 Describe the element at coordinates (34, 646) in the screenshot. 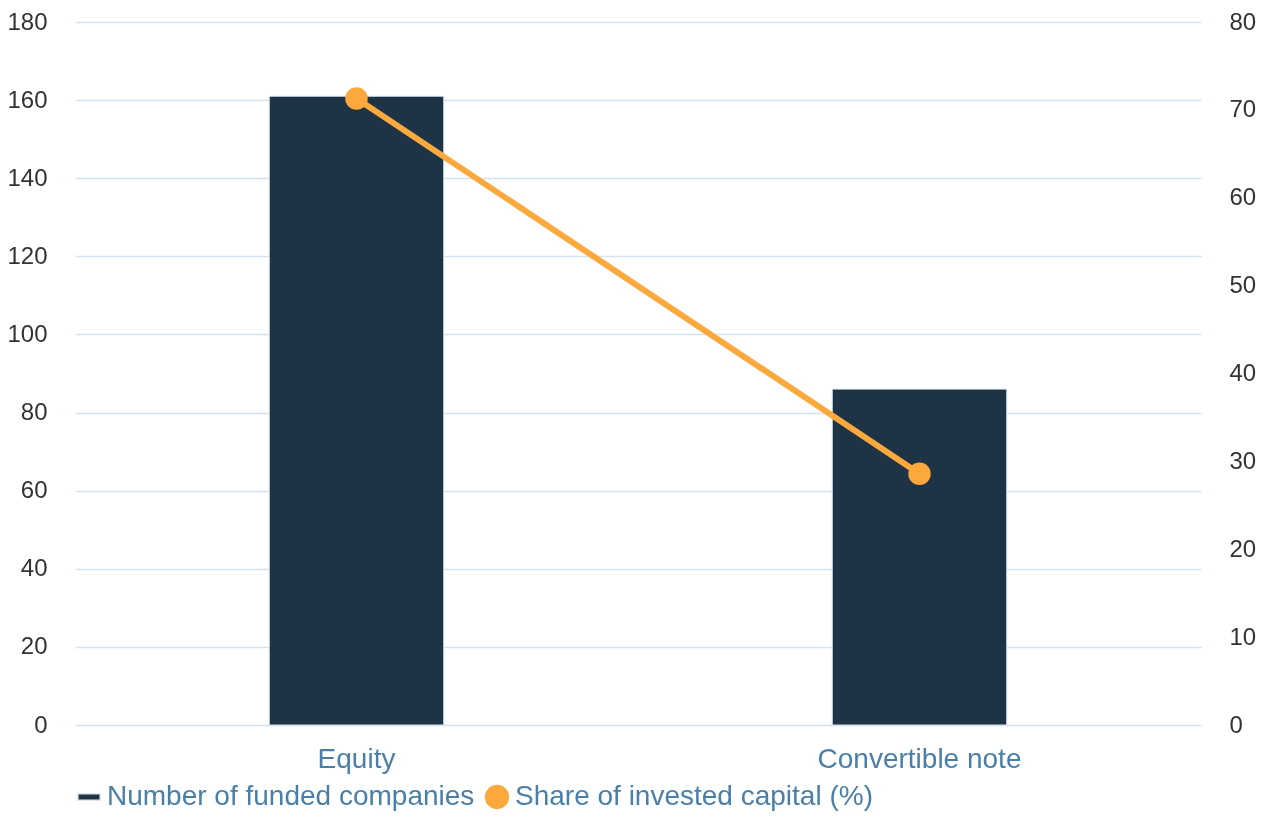

I see `y-tick-label: 20` at that location.